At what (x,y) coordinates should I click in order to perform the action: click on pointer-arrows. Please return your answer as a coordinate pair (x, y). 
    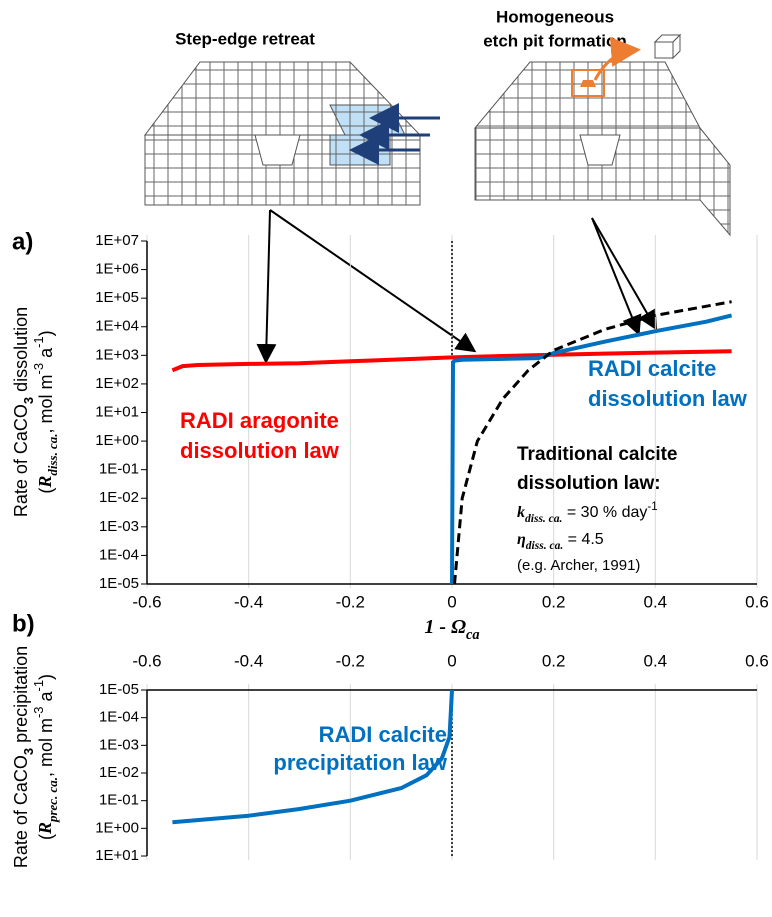
    Looking at the image, I should click on (457, 286).